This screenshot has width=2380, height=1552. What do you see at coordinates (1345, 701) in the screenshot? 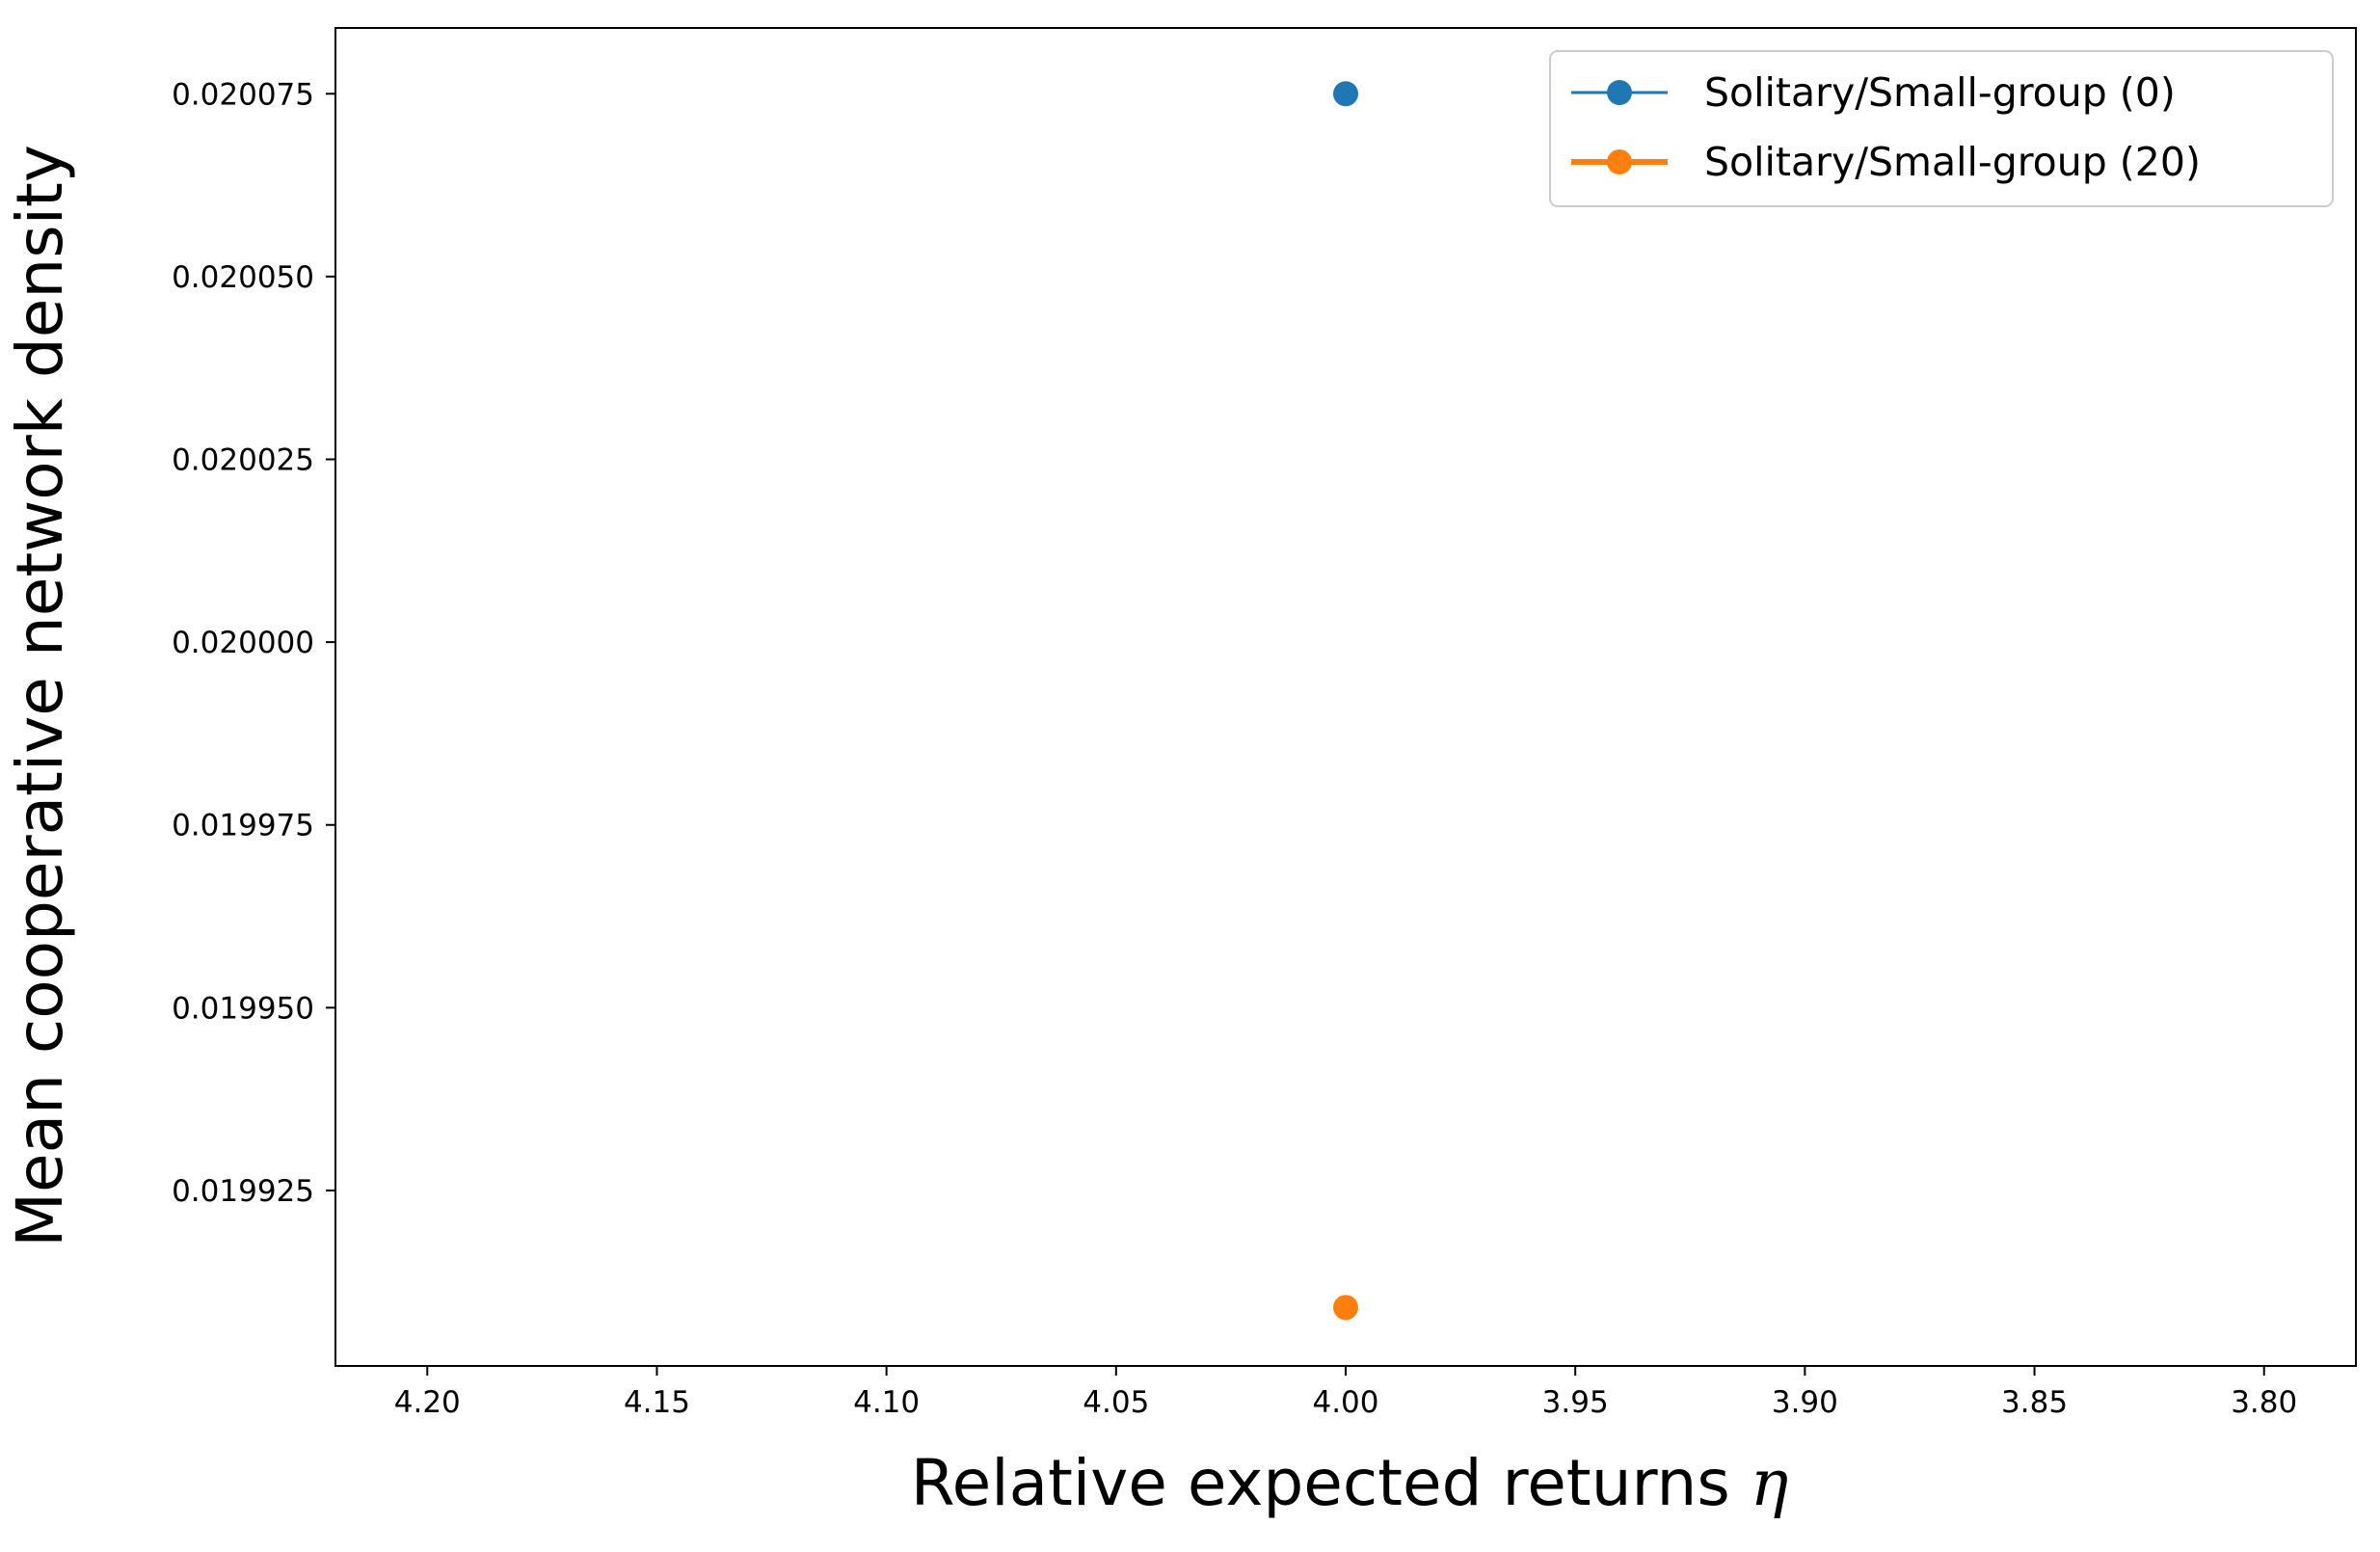
I see `data-points` at bounding box center [1345, 701].